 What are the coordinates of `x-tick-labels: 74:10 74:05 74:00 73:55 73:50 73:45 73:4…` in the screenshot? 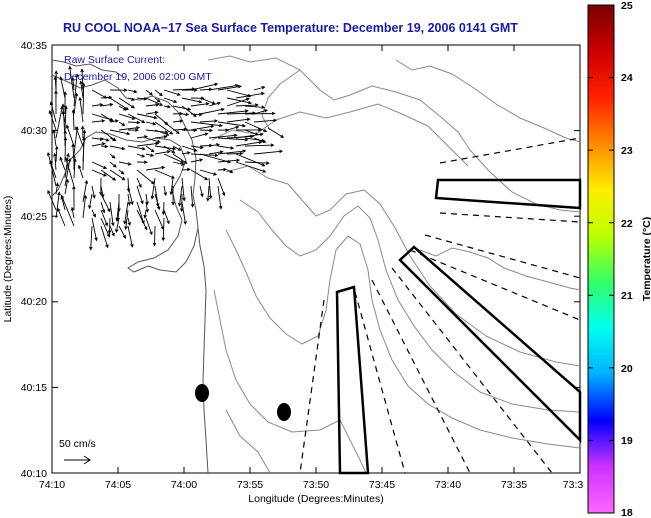 It's located at (311, 485).